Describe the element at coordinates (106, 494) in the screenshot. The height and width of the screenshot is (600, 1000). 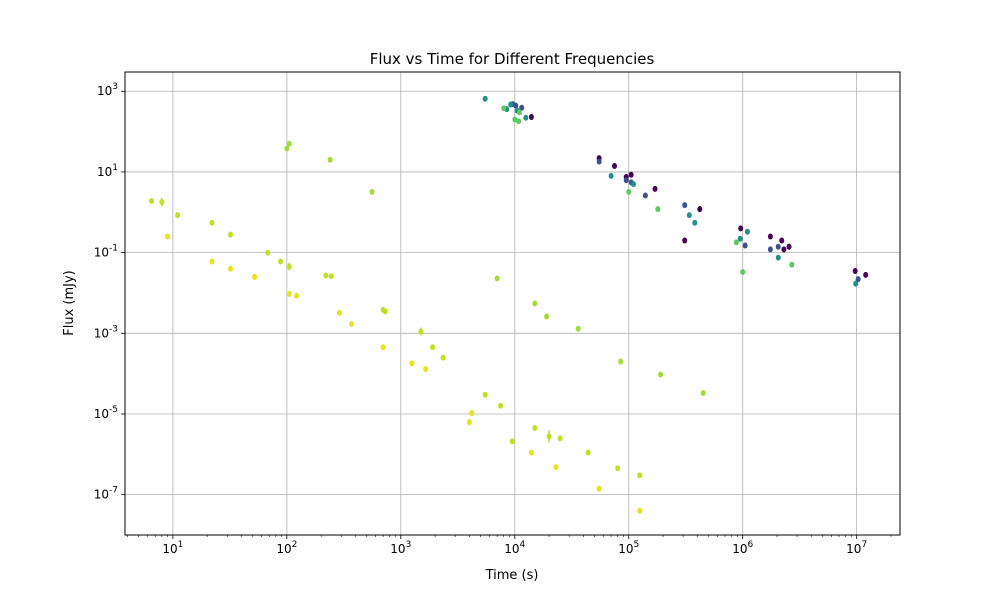
I see `y-tick-label: 10⁻⁷` at that location.